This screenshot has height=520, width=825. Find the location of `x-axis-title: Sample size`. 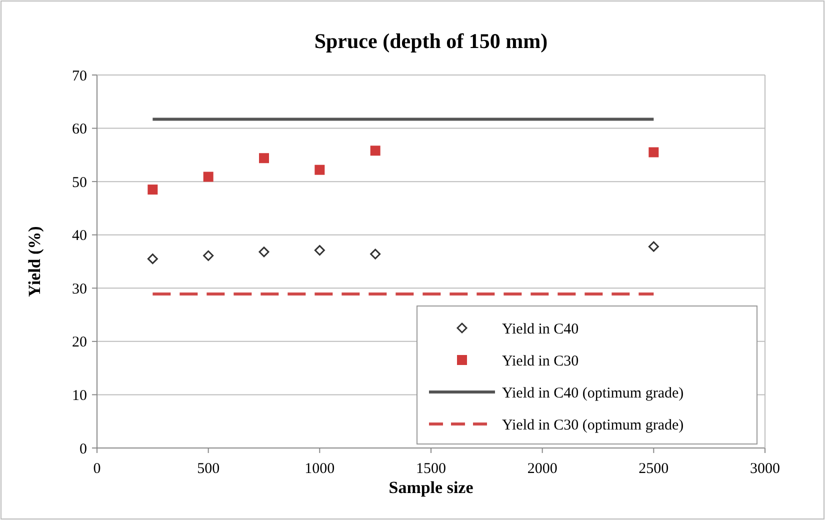

x-axis-title: Sample size is located at coordinates (431, 487).